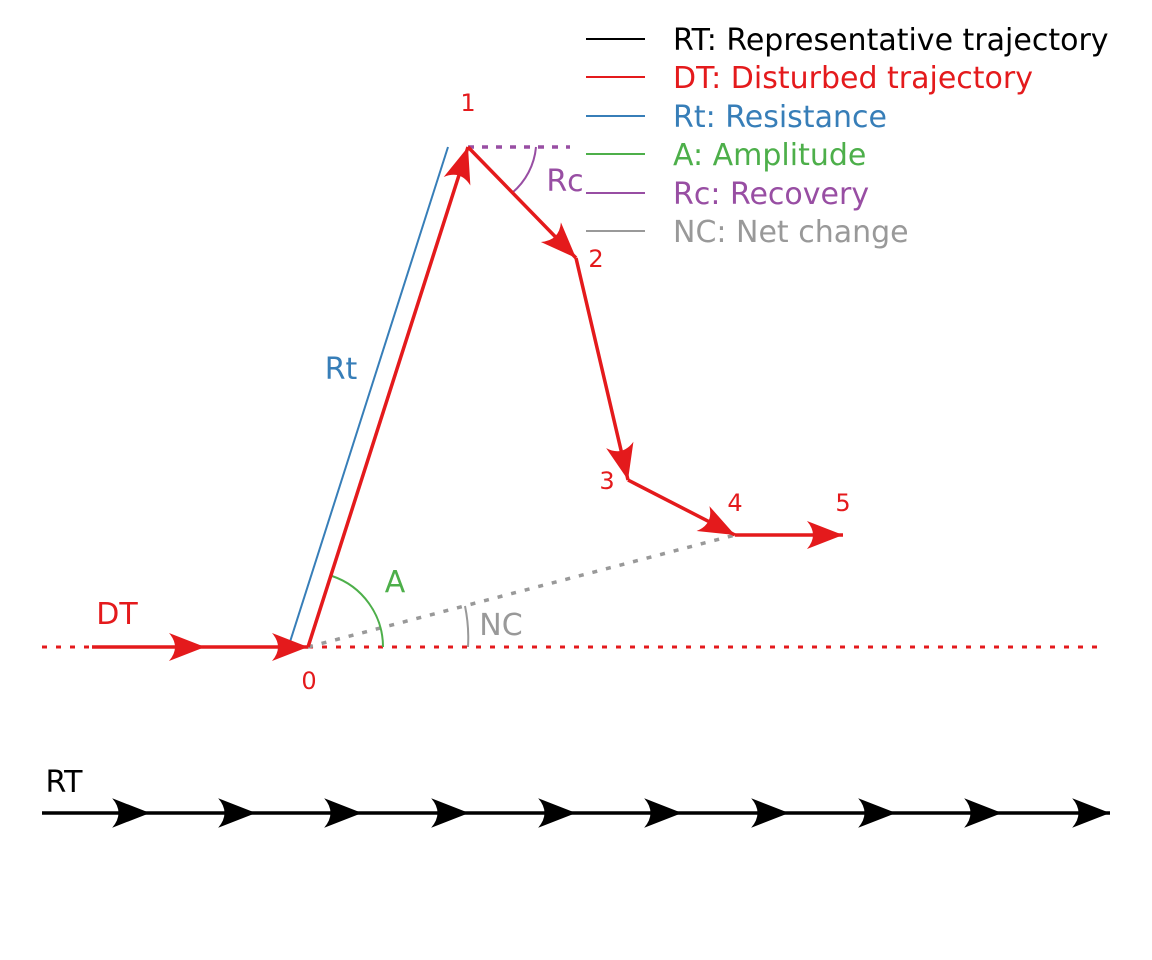 The image size is (1152, 960). What do you see at coordinates (891, 40) in the screenshot?
I see `legend-label-rt: RT: Representative trajectory` at bounding box center [891, 40].